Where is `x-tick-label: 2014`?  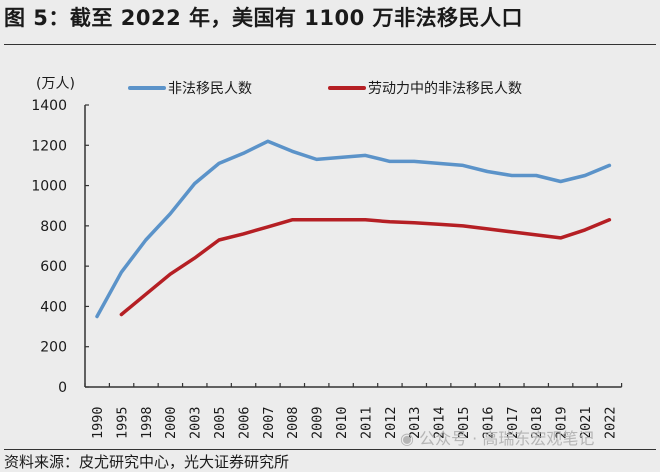
x-tick-label: 2014 is located at coordinates (440, 422).